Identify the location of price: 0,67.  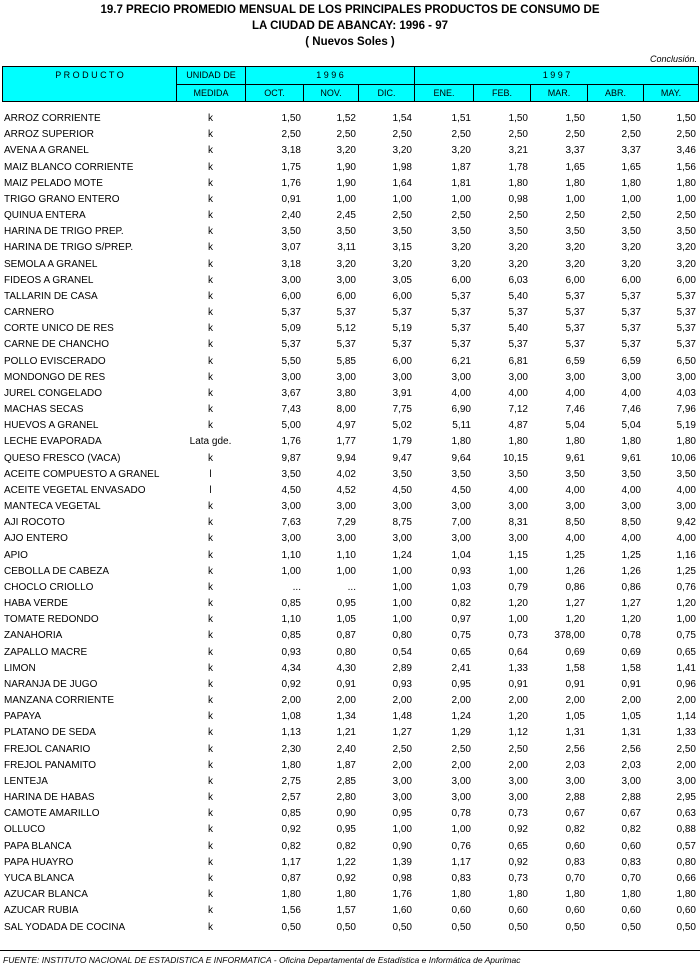
(631, 814).